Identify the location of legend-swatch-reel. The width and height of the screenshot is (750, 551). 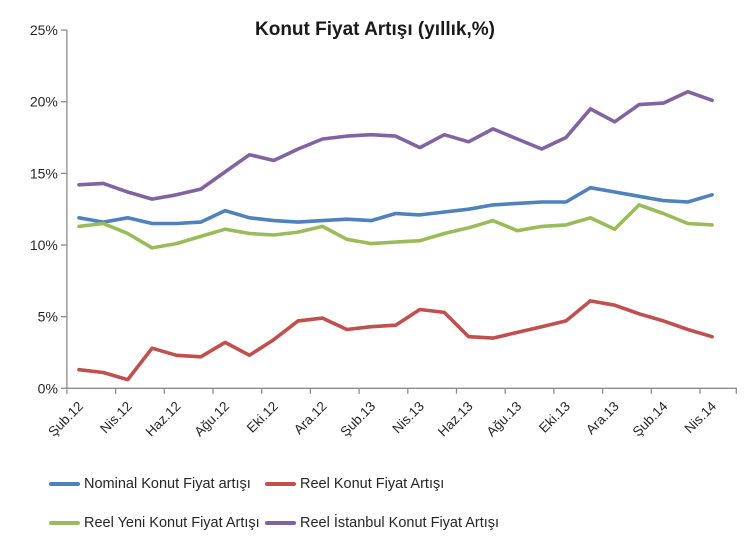
(280, 484).